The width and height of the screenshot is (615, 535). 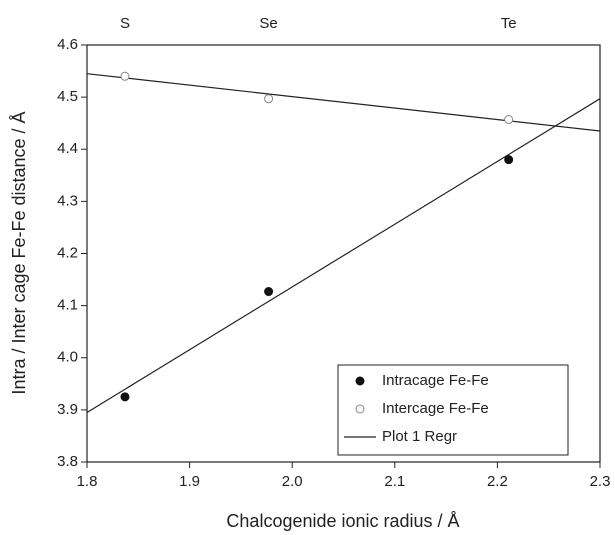 What do you see at coordinates (67, 305) in the screenshot?
I see `y-tick-label: 4.1` at bounding box center [67, 305].